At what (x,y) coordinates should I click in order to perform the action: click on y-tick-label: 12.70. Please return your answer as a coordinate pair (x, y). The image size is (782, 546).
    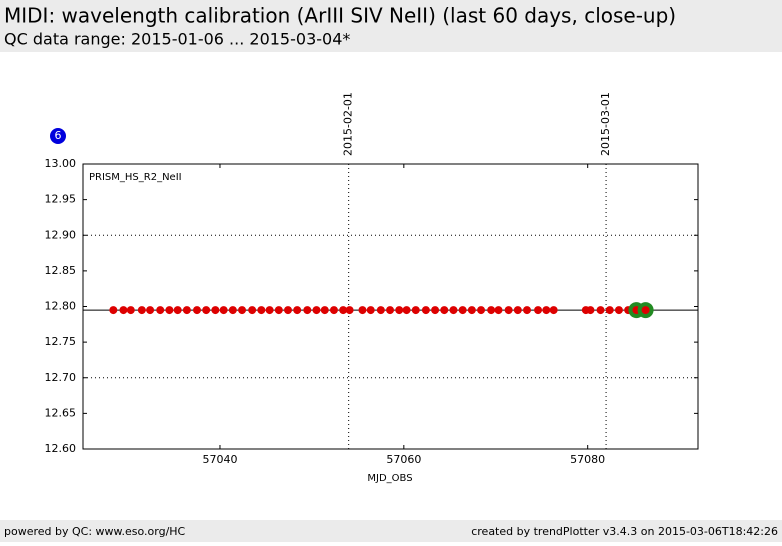
    Looking at the image, I should click on (61, 377).